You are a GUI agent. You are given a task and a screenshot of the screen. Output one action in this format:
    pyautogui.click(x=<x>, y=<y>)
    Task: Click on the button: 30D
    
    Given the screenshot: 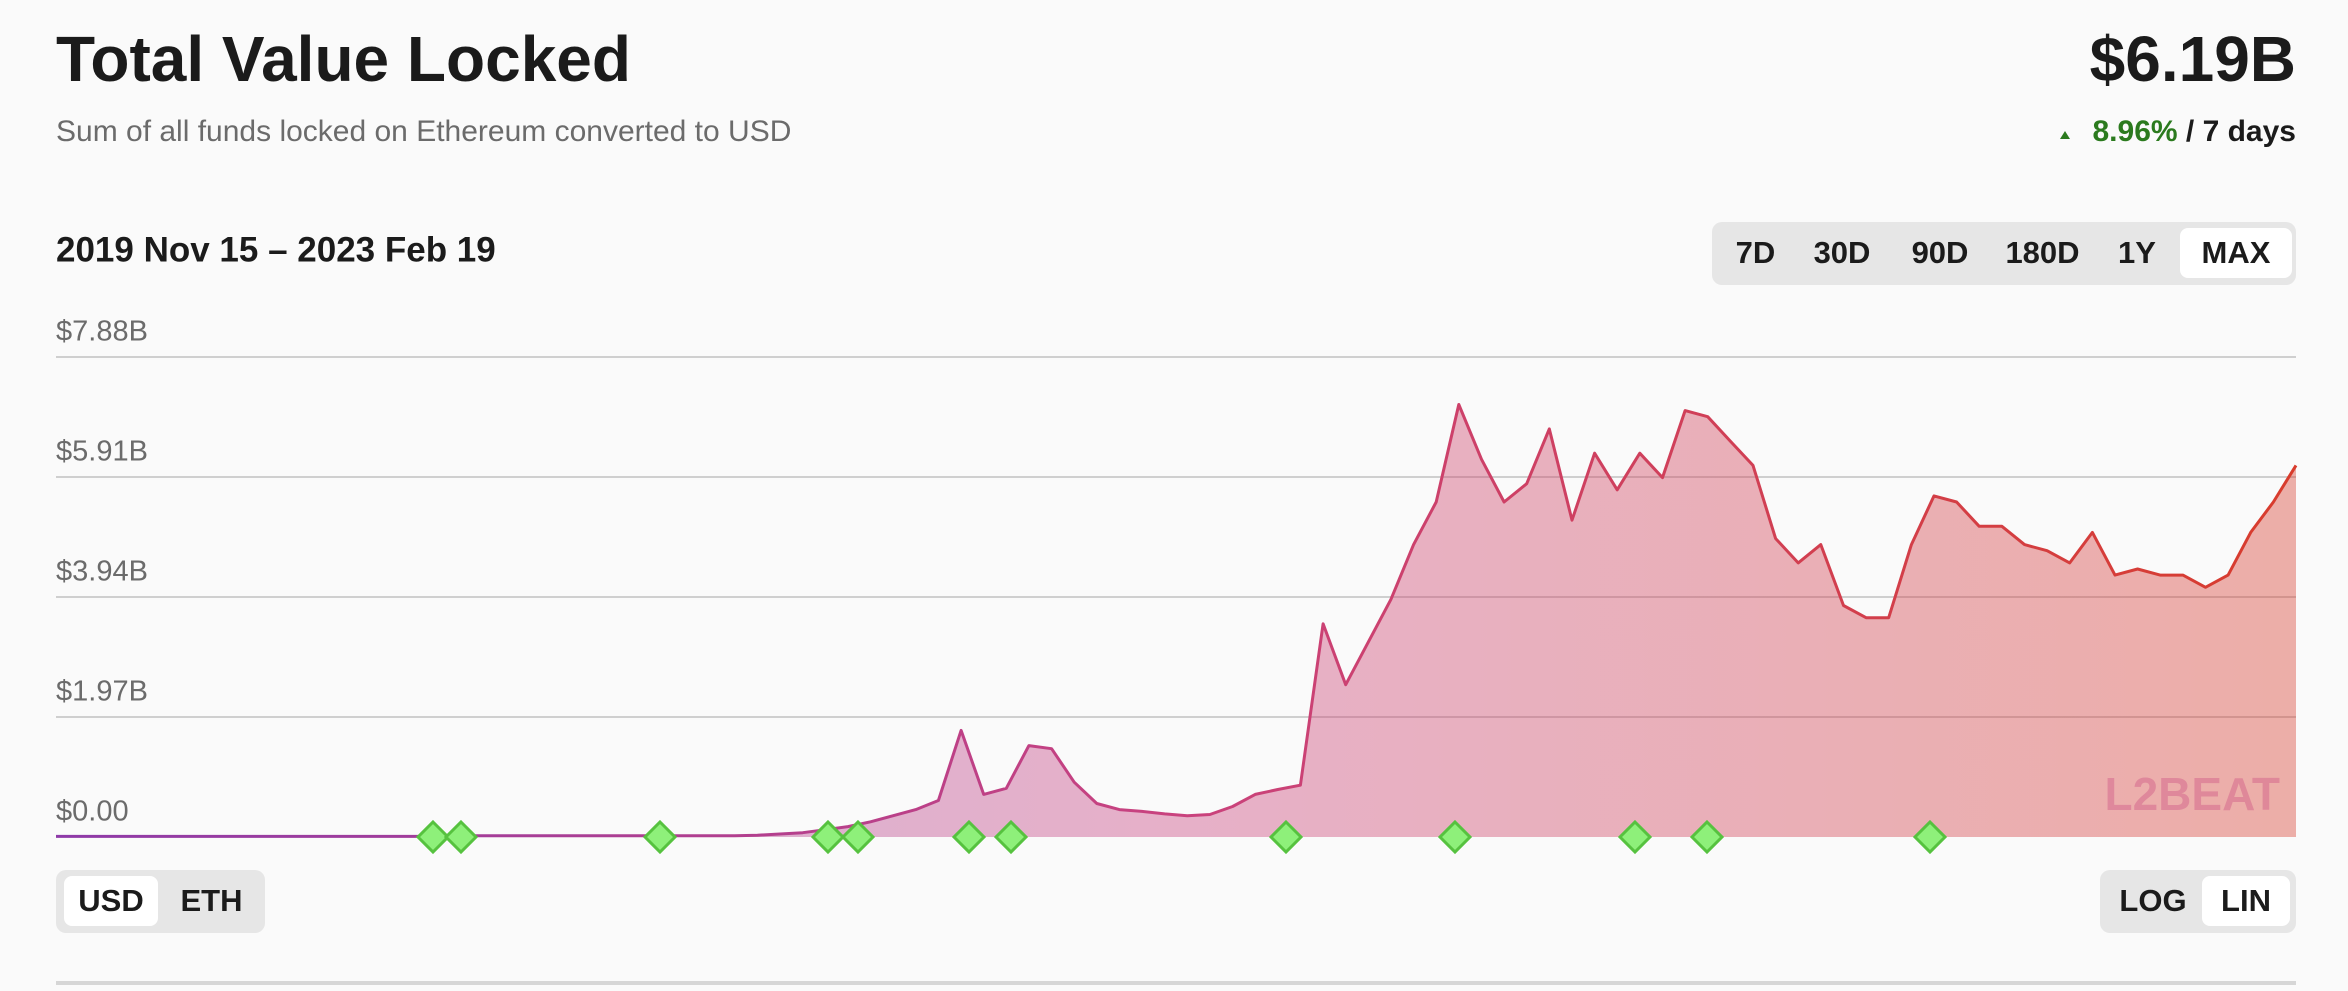 What is the action you would take?
    pyautogui.click(x=1842, y=252)
    